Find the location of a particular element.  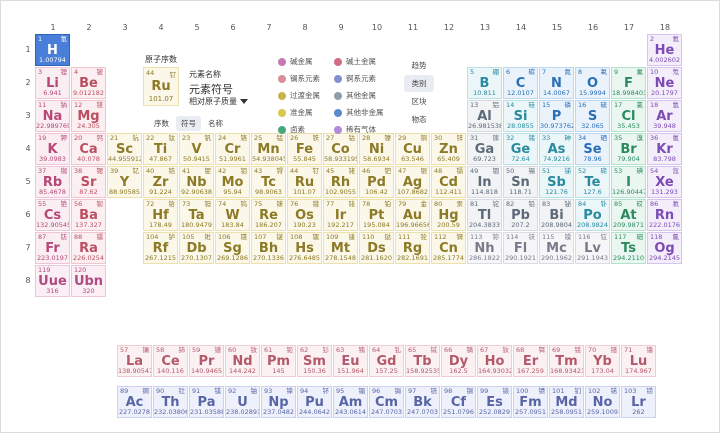

element-cell-cm: 96 锔 Cm 247.0703 is located at coordinates (386, 402).